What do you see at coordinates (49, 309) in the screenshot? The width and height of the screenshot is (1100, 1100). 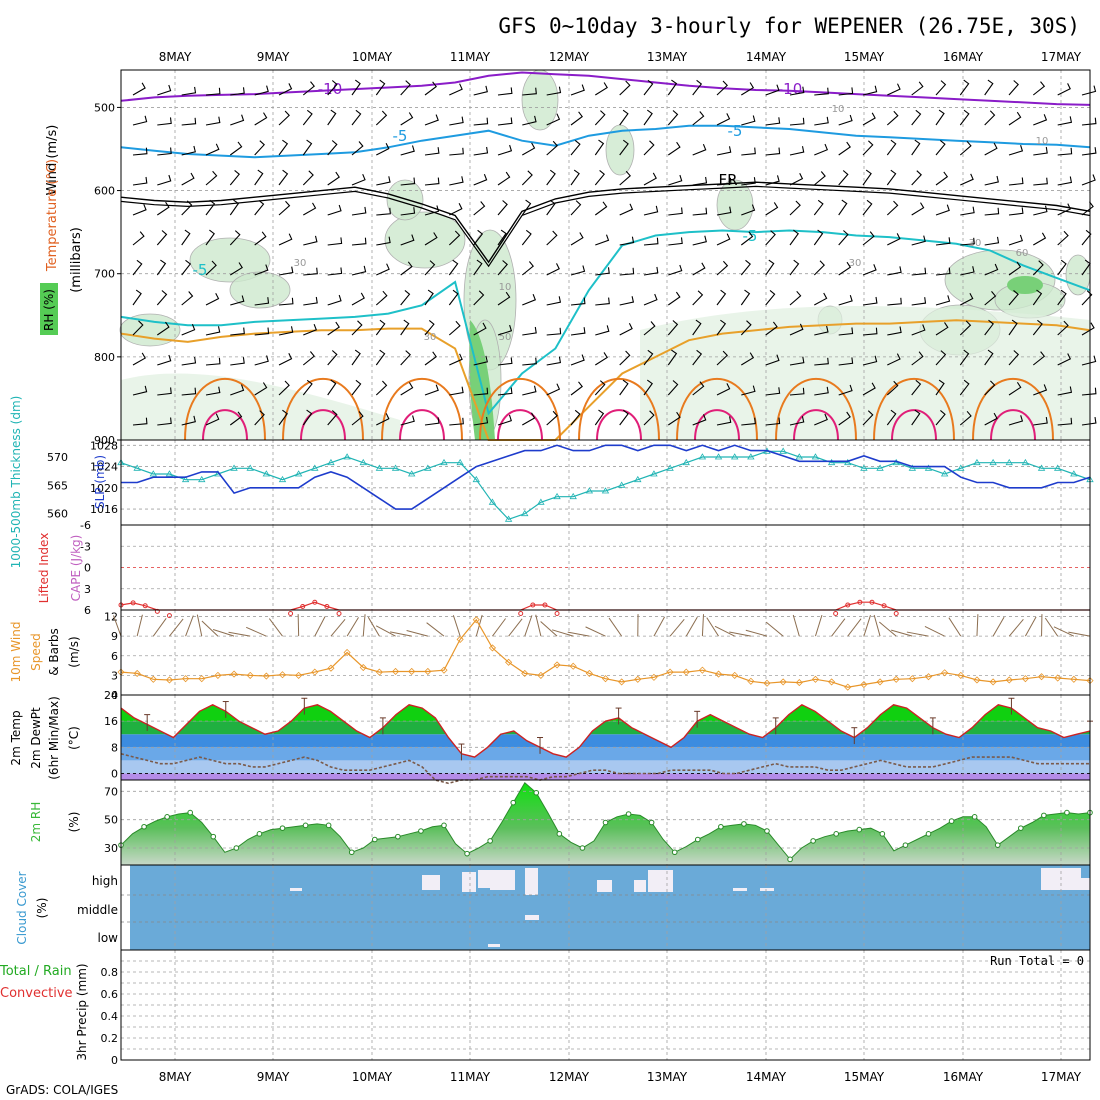 I see `rh-legend-swatch` at bounding box center [49, 309].